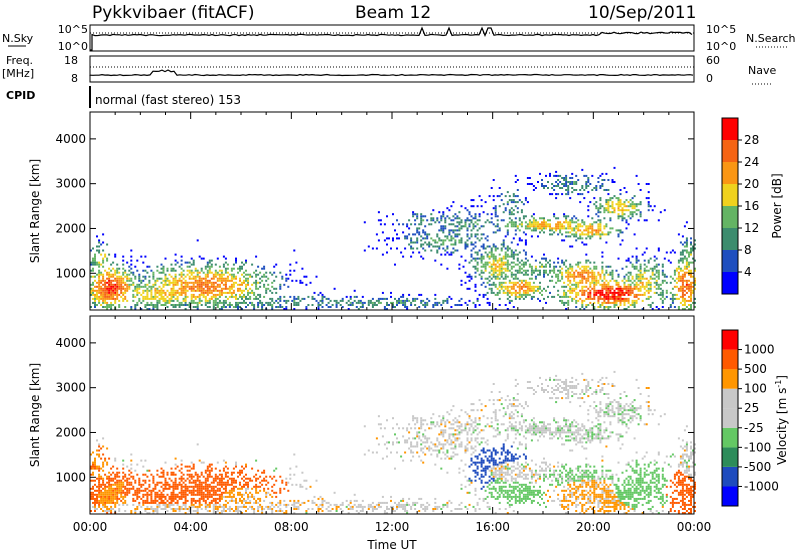 The width and height of the screenshot is (800, 554). What do you see at coordinates (392, 69) in the screenshot?
I see `freq-panel-frame` at bounding box center [392, 69].